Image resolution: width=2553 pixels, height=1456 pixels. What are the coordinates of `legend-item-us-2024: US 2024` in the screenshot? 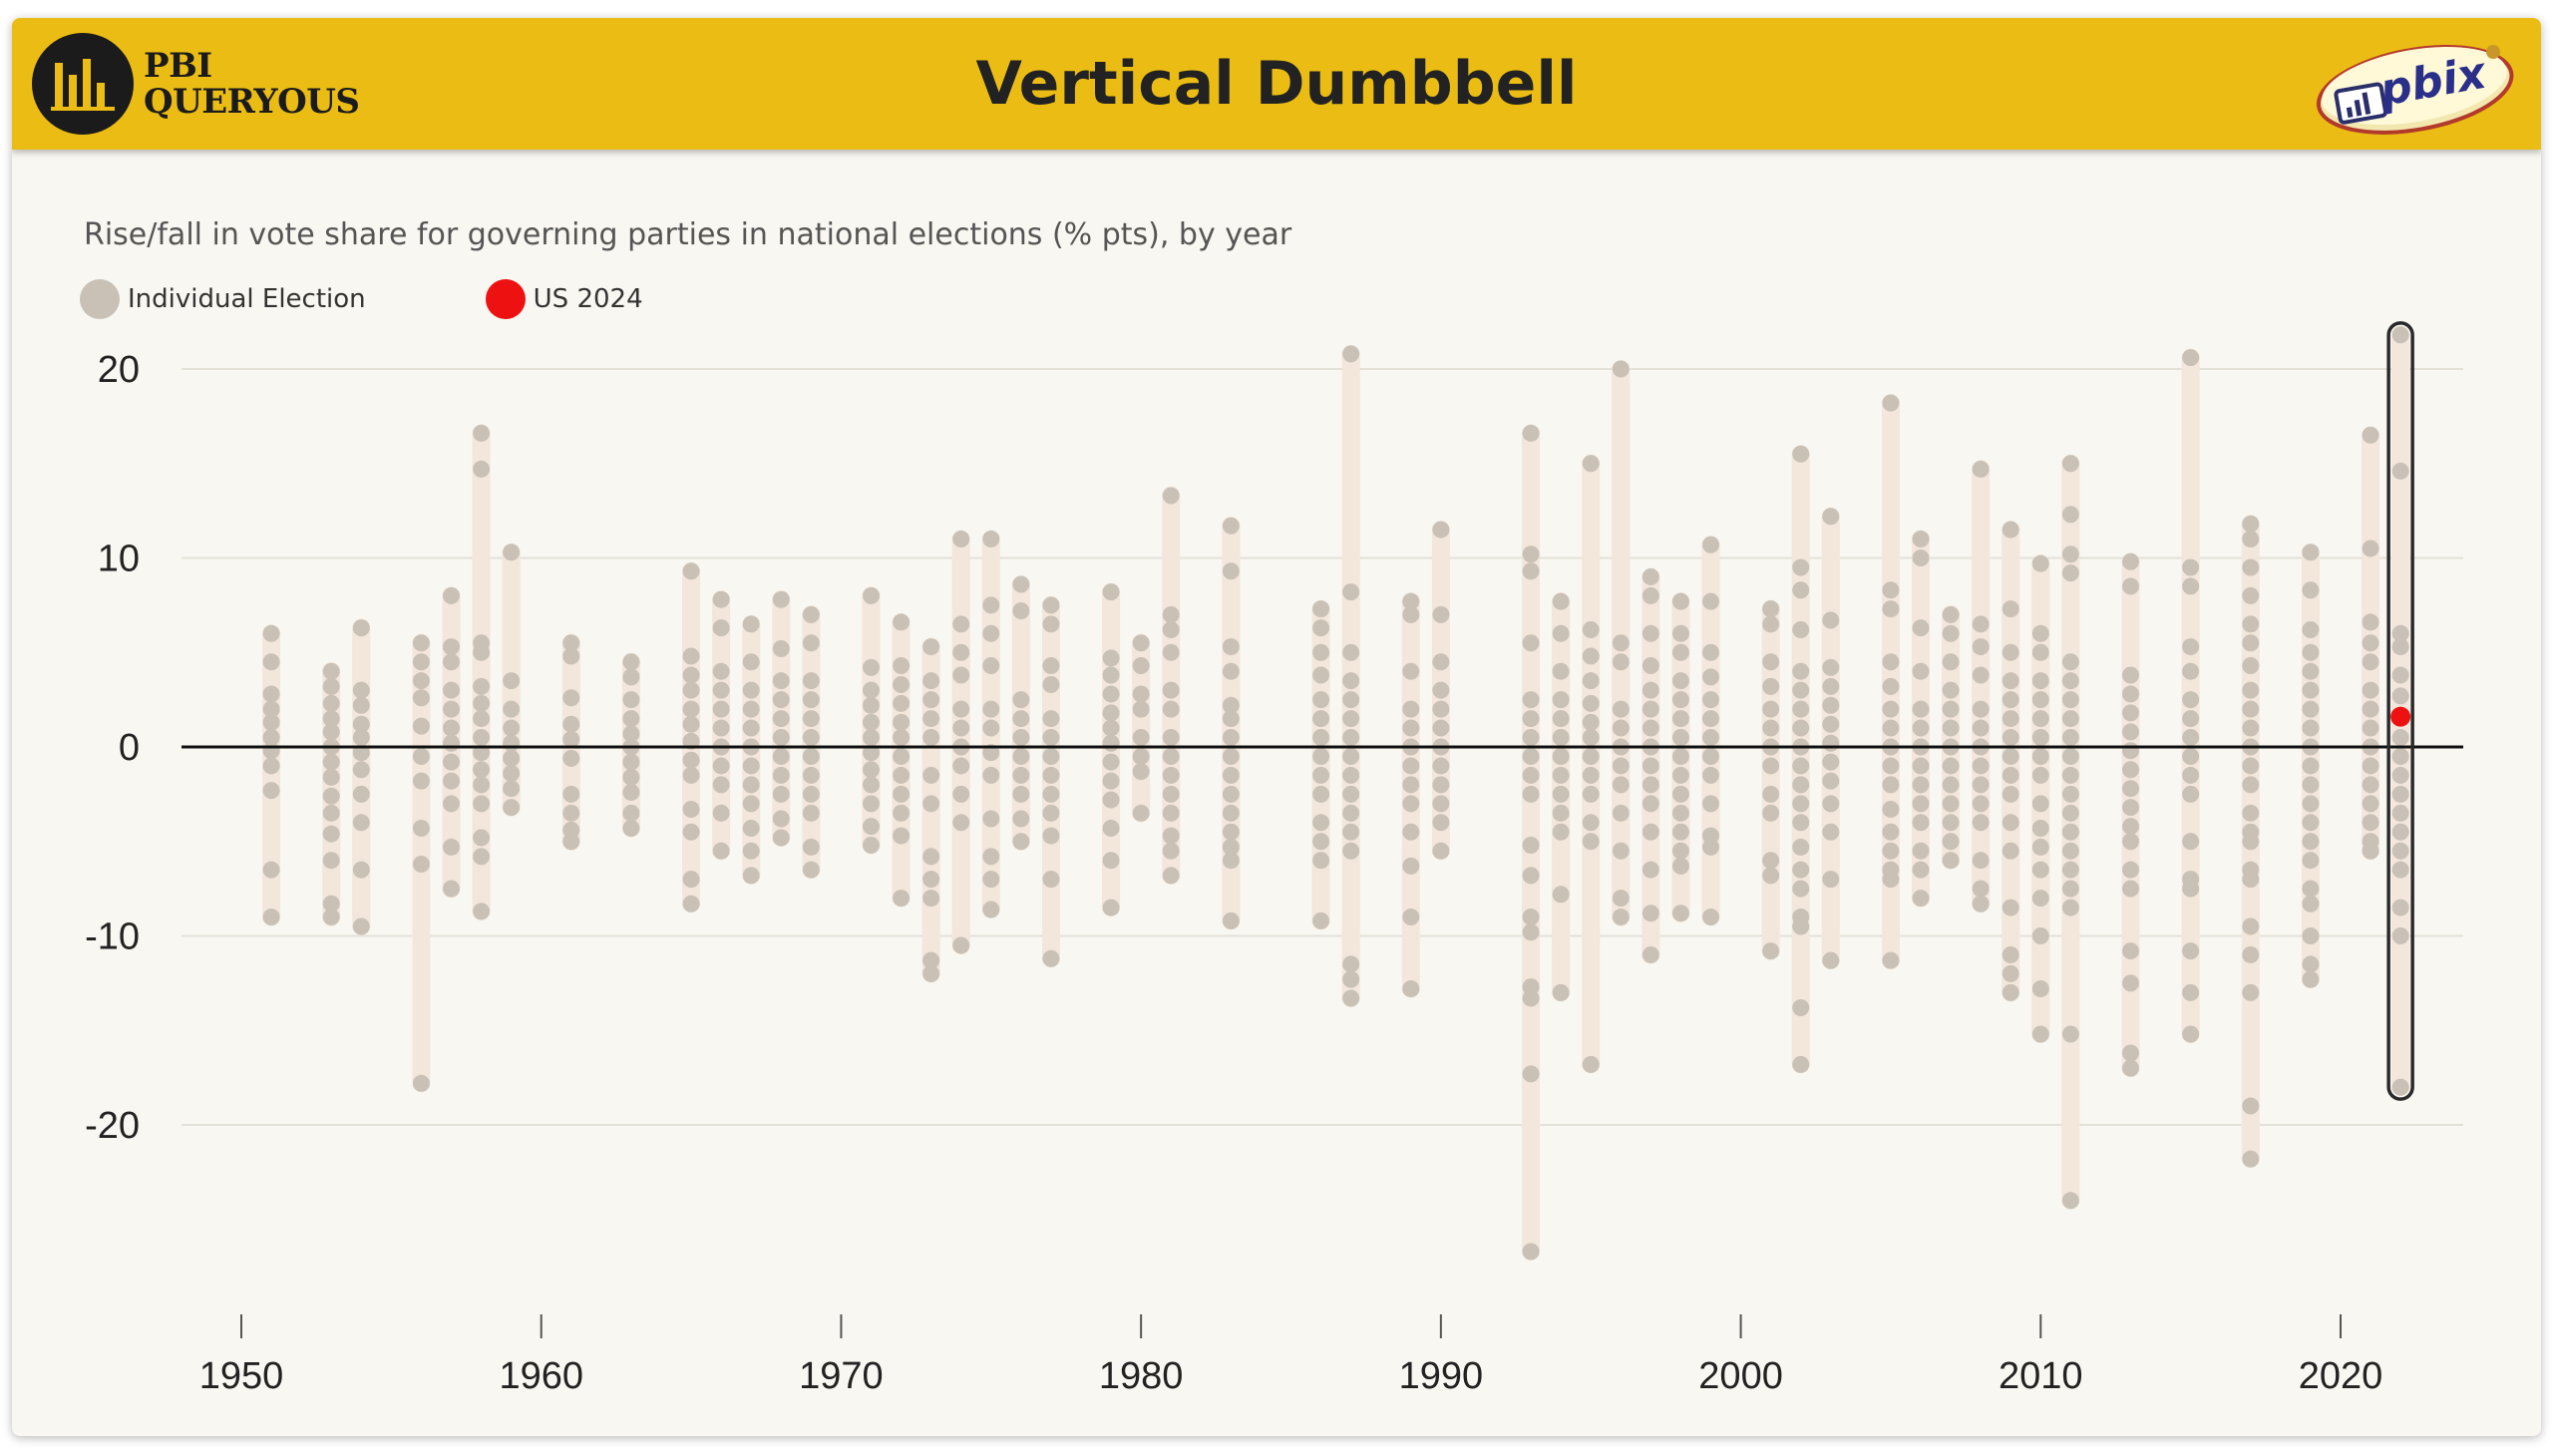 It's located at (564, 299).